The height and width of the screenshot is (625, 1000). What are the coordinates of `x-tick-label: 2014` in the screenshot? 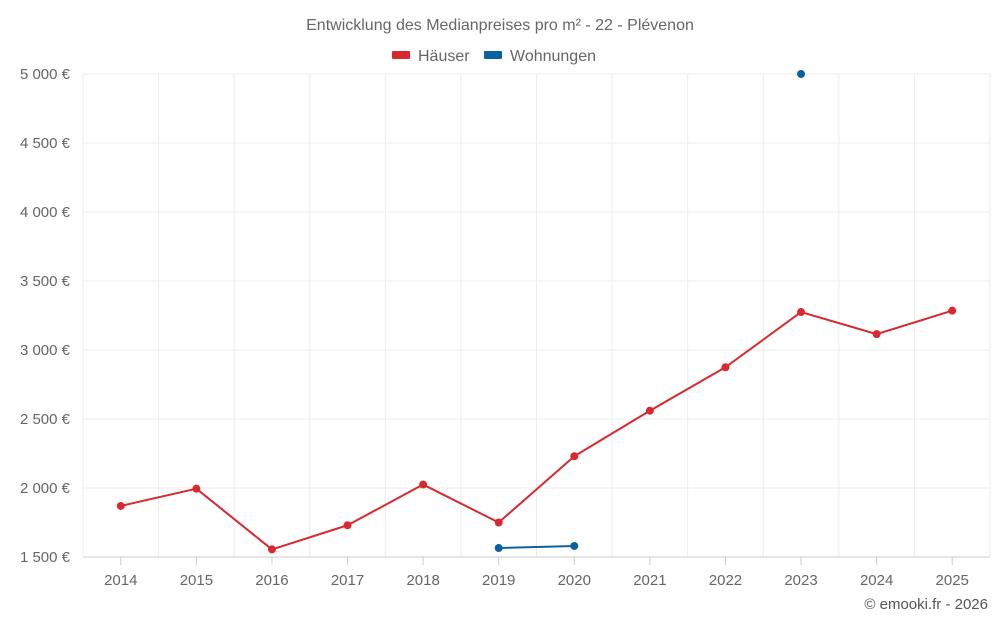 It's located at (120, 580).